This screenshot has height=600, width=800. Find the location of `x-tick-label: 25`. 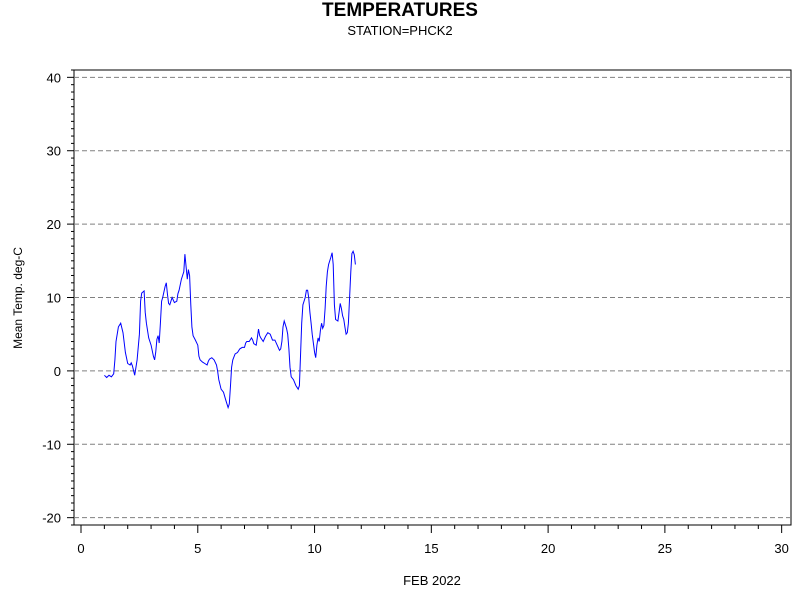

x-tick-label: 25 is located at coordinates (665, 548).